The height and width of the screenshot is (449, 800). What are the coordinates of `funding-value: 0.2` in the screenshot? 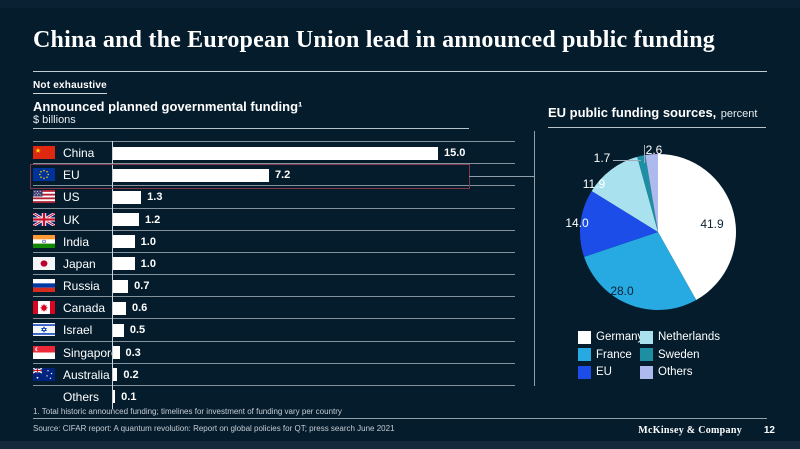 It's located at (131, 374).